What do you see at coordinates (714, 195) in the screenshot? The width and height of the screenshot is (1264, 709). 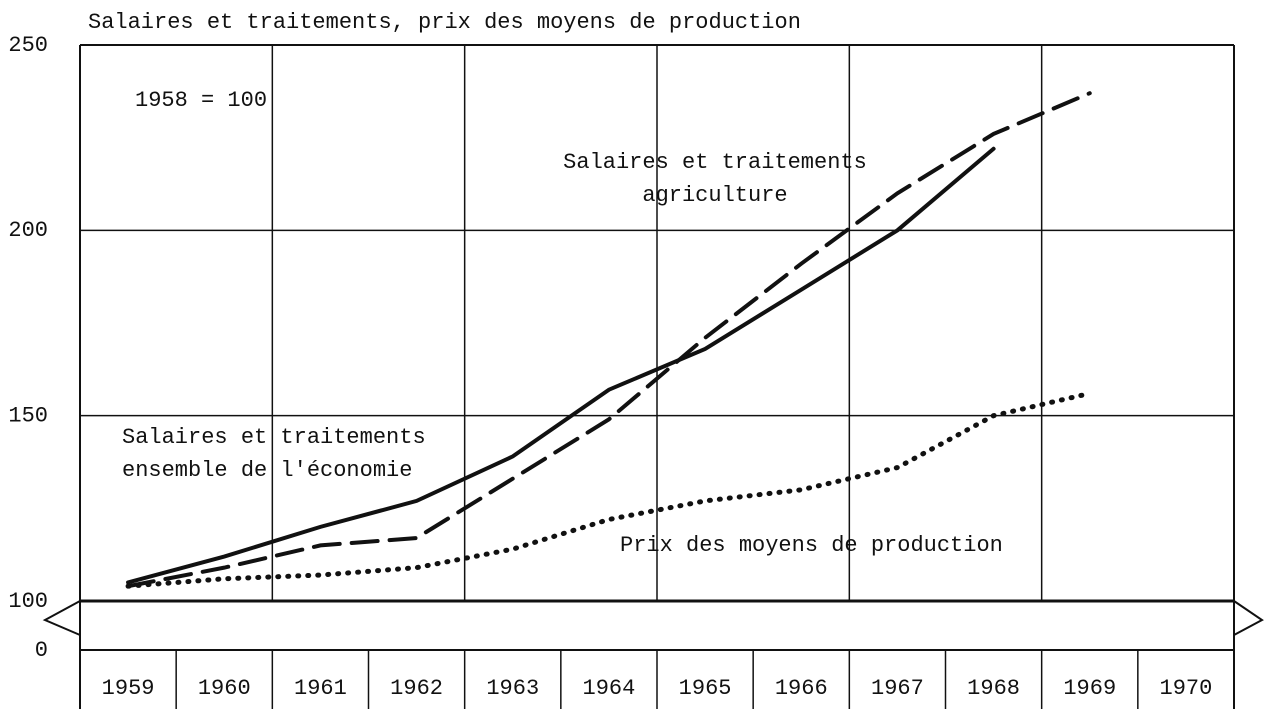 I see `annotation: agriculture` at bounding box center [714, 195].